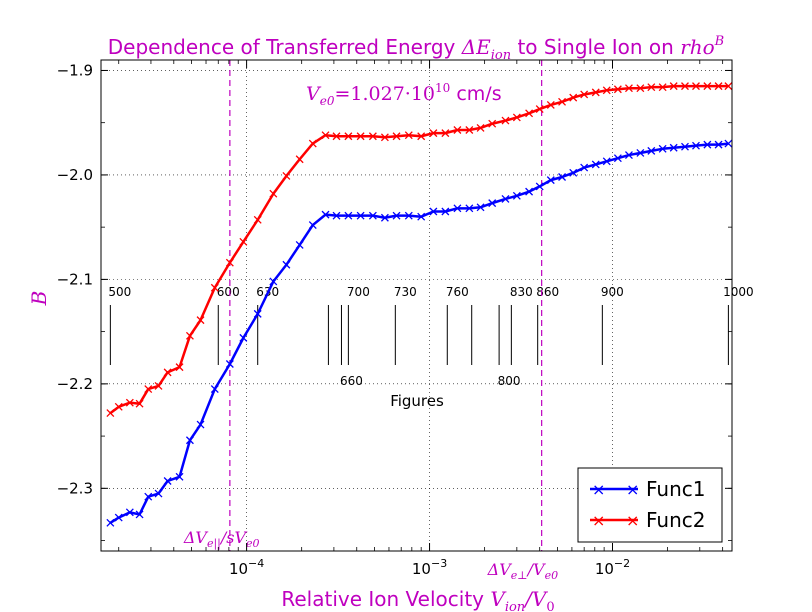 Image resolution: width=812 pixels, height=612 pixels. What do you see at coordinates (221, 539) in the screenshot?
I see `reference-vline-label: ΔVe||/sVe0` at bounding box center [221, 539].